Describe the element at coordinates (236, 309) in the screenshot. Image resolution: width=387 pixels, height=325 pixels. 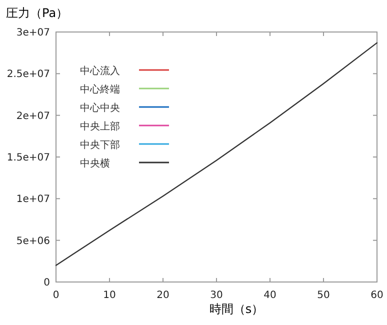
I see `x-axis-title: 時間（s）` at that location.